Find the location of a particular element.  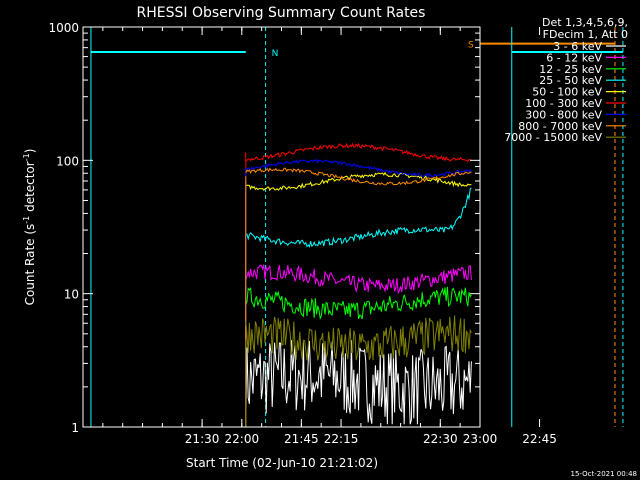

legend-label-1: 6 - 12 keV is located at coordinates (574, 57).